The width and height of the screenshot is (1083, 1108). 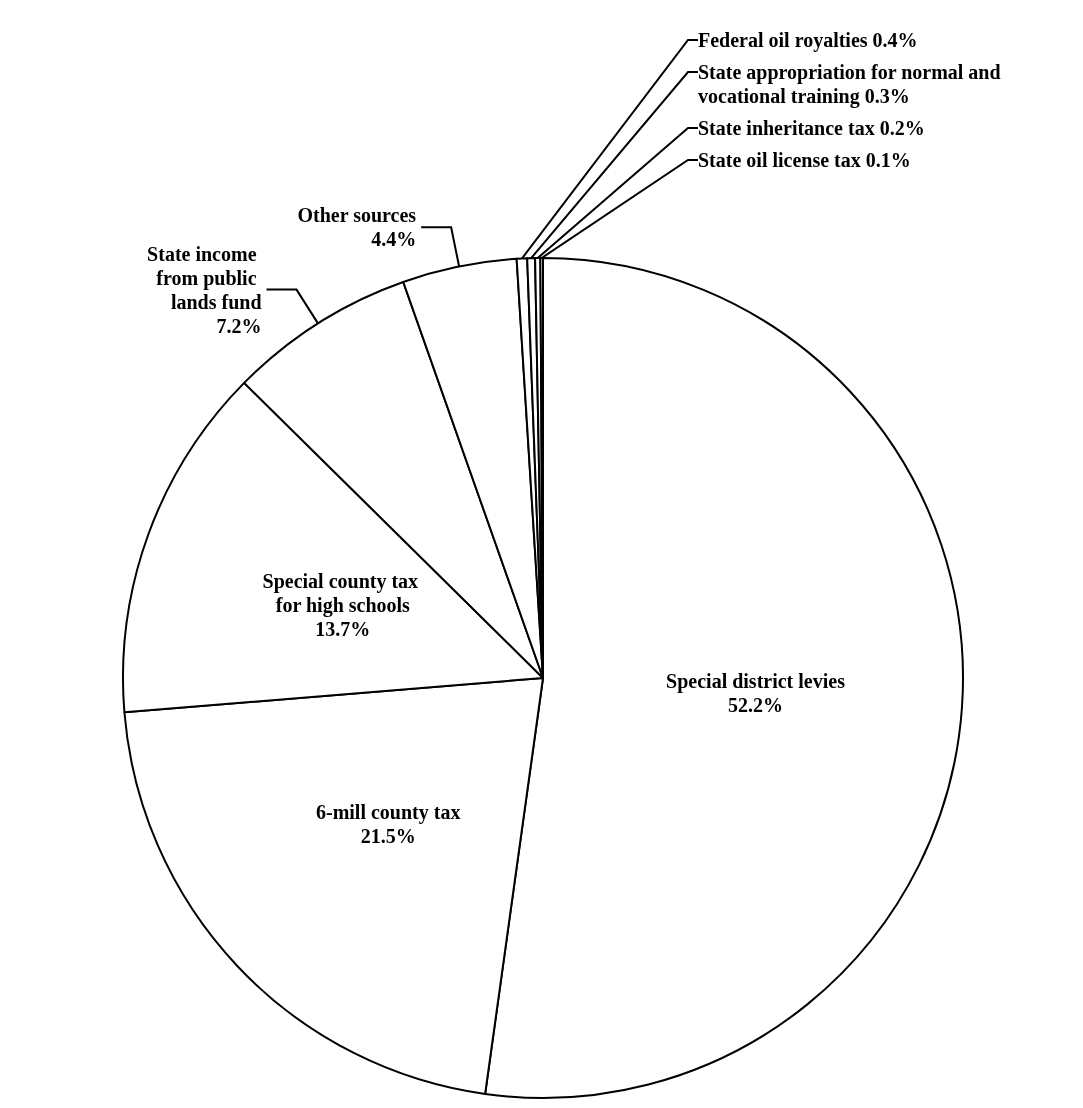 I want to click on slice-label: State inheritance tax 0.2%, so click(x=811, y=128).